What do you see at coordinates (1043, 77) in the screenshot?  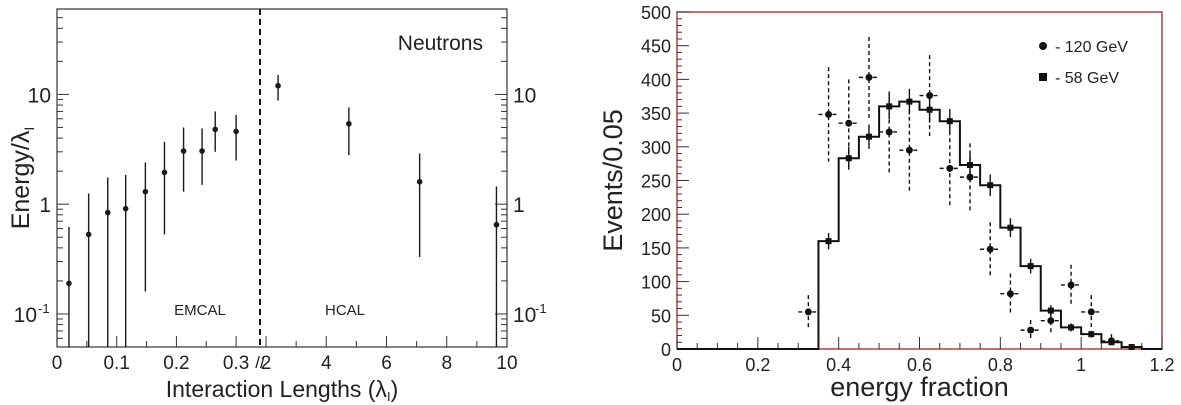 I see `legend-marker-58-gev` at bounding box center [1043, 77].